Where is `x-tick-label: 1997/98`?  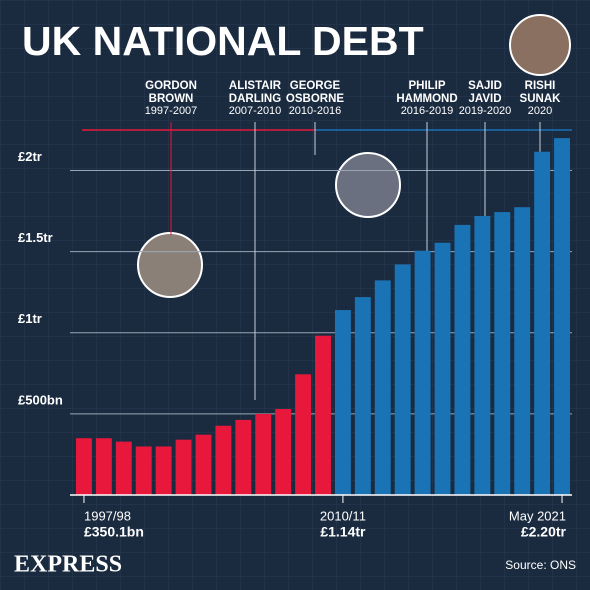 x-tick-label: 1997/98 is located at coordinates (107, 515).